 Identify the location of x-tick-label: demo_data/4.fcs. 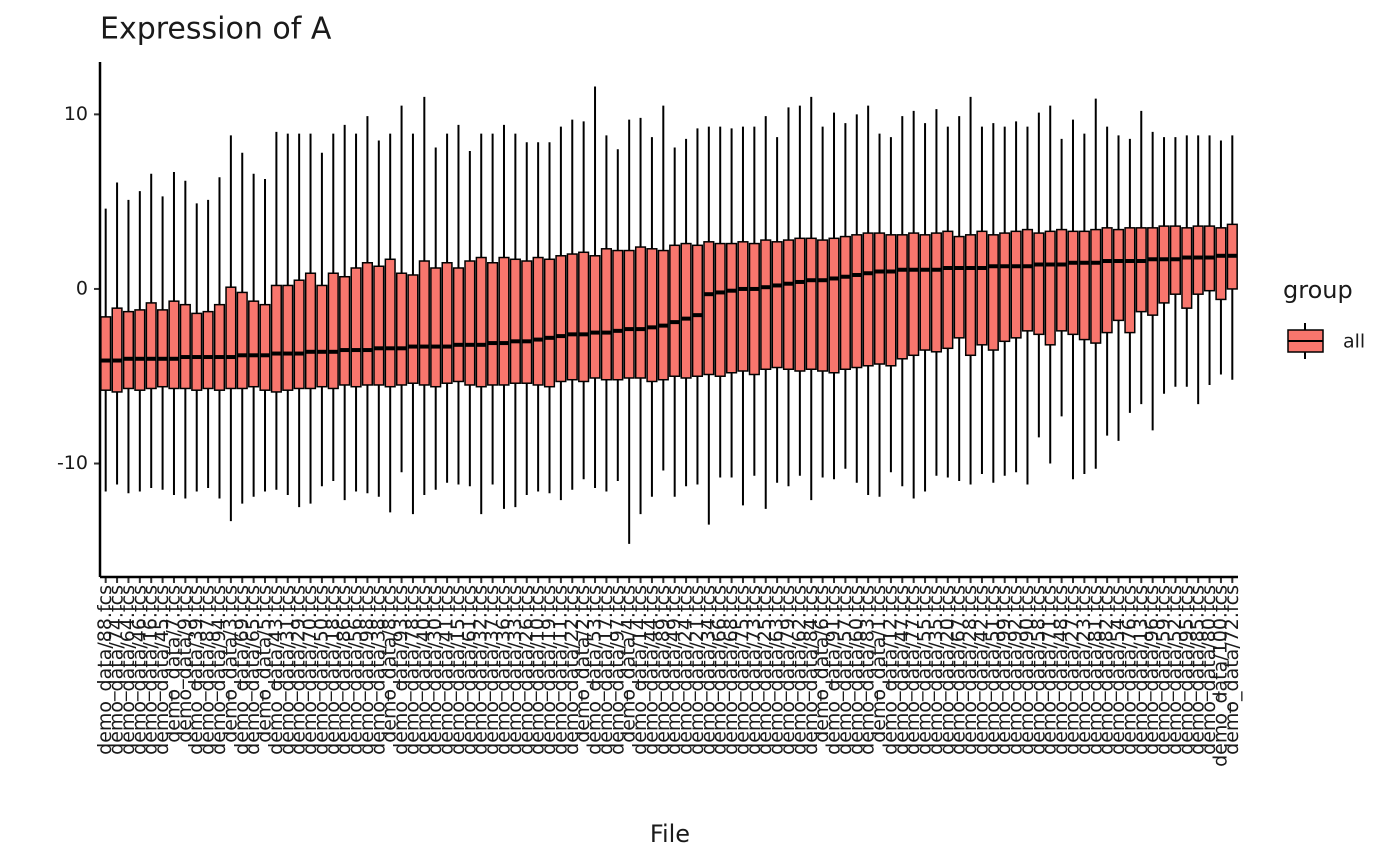
(629, 664).